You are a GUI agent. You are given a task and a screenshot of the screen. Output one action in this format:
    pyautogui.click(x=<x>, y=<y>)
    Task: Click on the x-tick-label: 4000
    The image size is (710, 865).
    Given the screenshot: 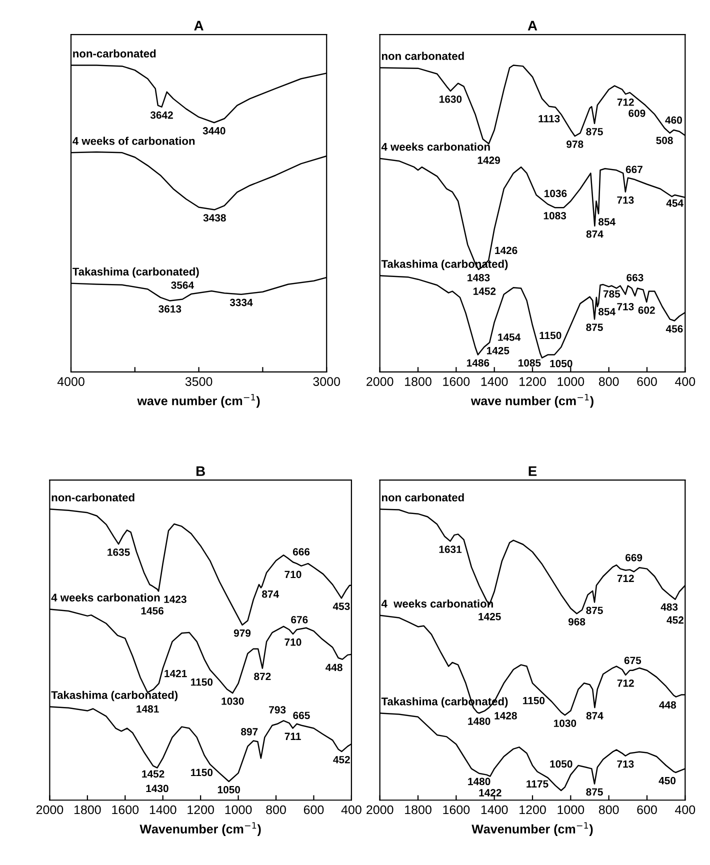 What is the action you would take?
    pyautogui.click(x=70, y=381)
    